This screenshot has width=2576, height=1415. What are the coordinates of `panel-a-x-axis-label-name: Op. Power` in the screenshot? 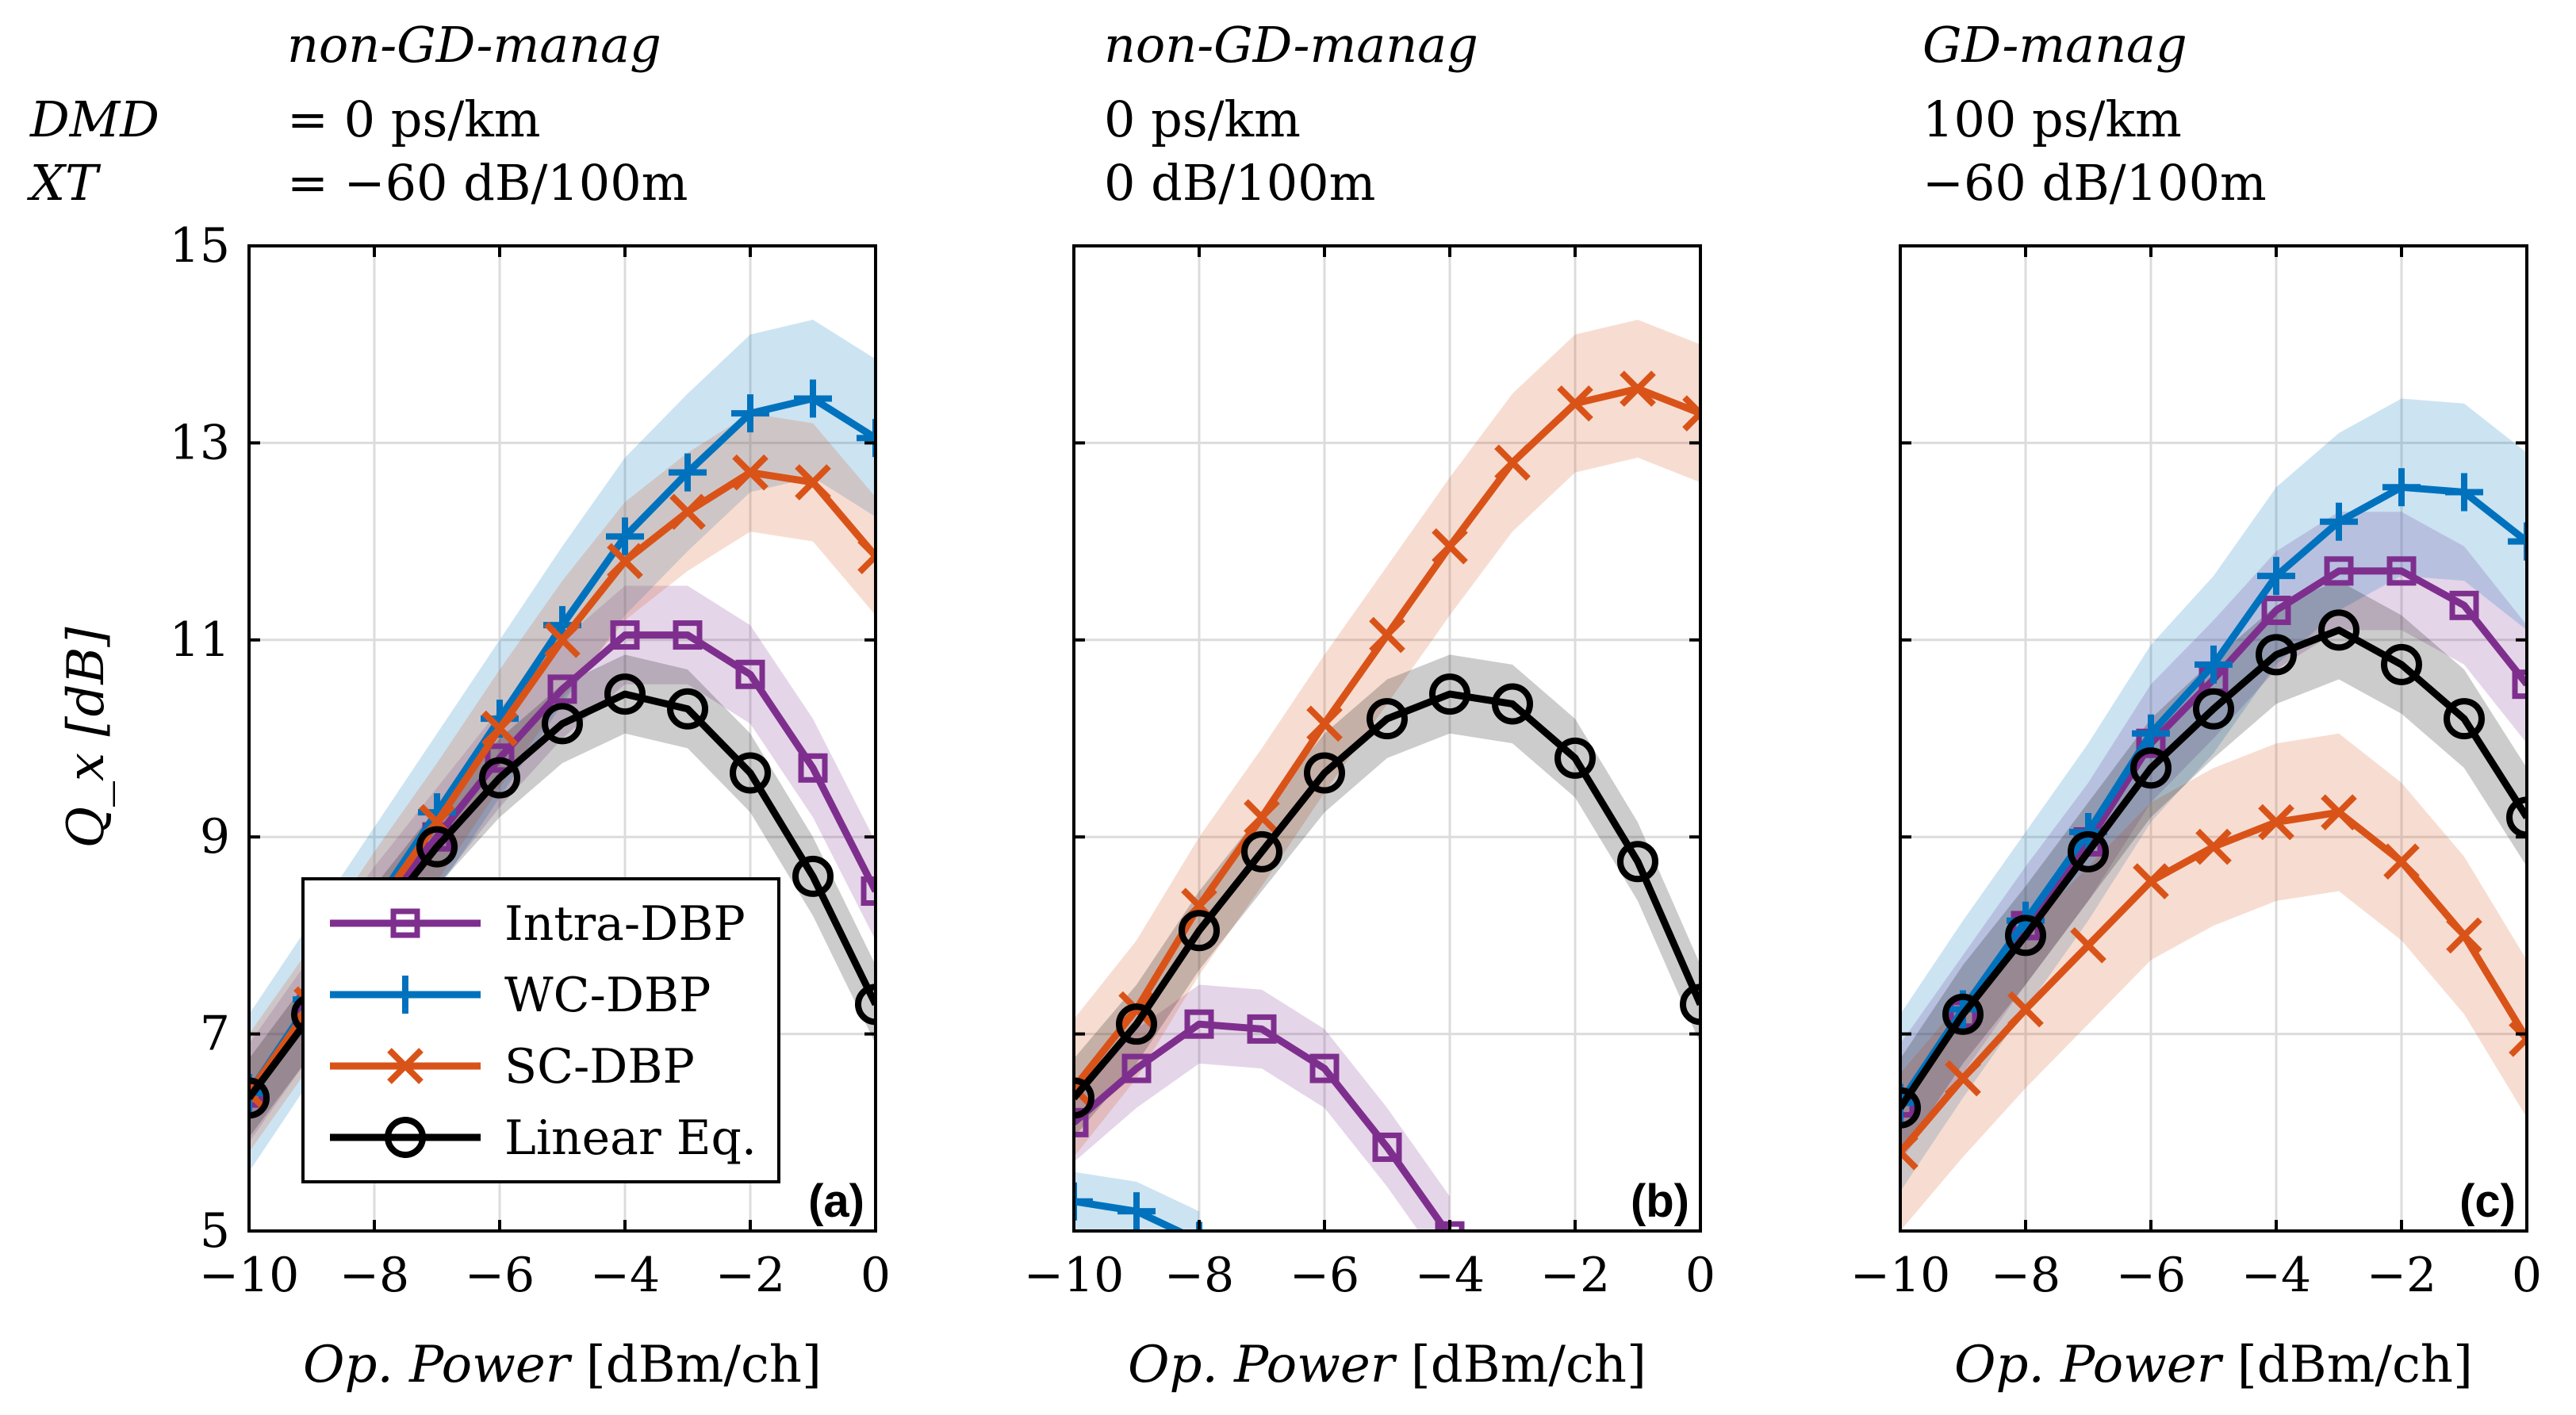 It's located at (438, 1365).